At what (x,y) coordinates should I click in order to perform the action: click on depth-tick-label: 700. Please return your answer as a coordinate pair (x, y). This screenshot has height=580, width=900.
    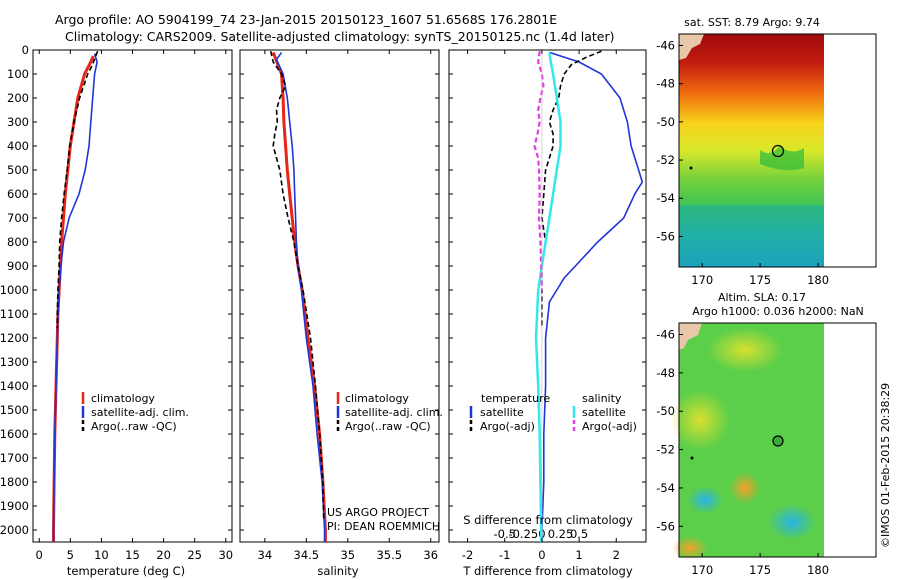
    Looking at the image, I should click on (18, 218).